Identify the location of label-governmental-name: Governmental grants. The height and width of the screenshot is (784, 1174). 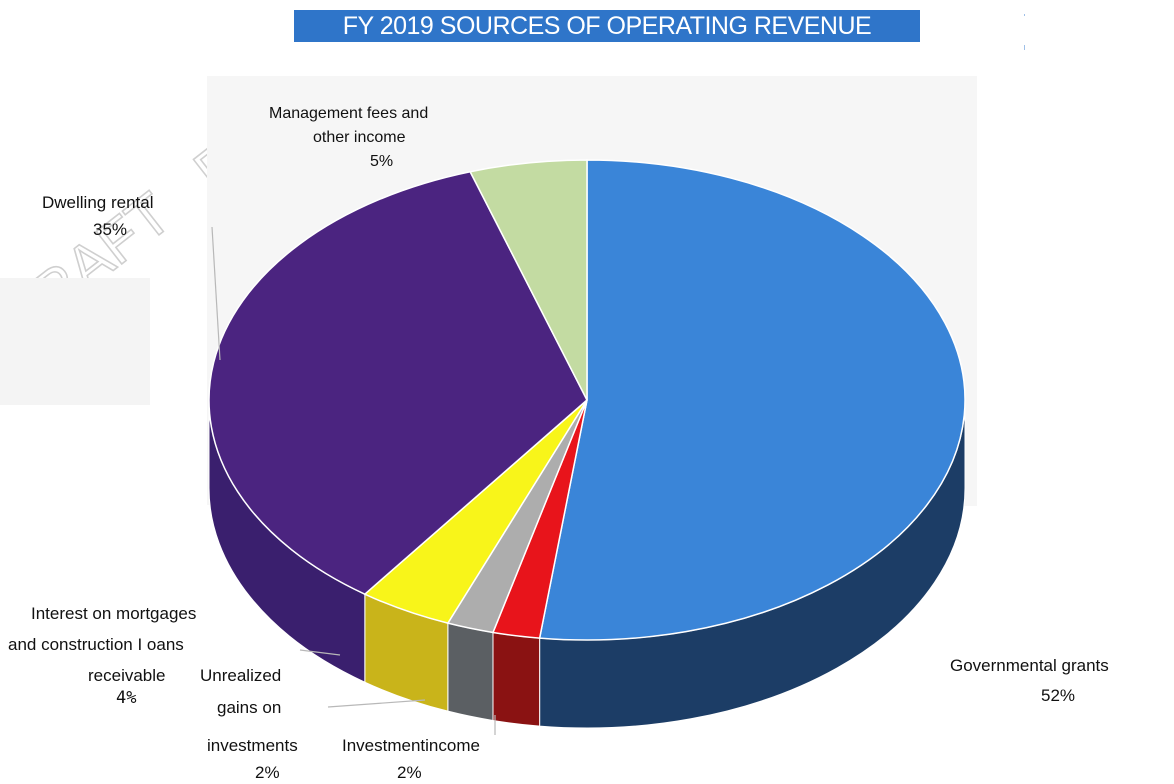
(1029, 665).